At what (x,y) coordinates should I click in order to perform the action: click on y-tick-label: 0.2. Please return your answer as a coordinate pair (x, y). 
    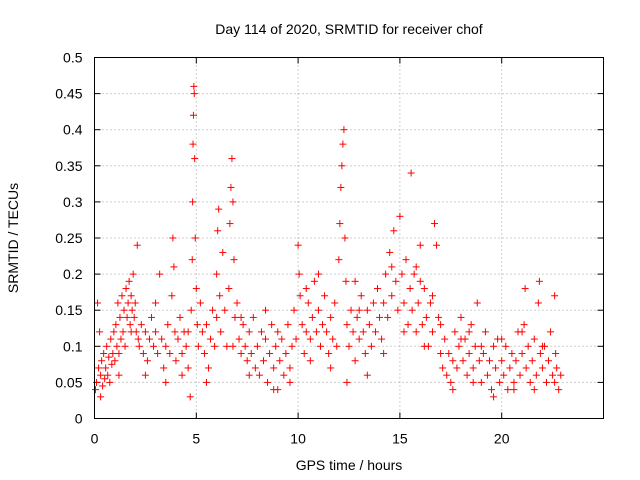
    Looking at the image, I should click on (73, 274).